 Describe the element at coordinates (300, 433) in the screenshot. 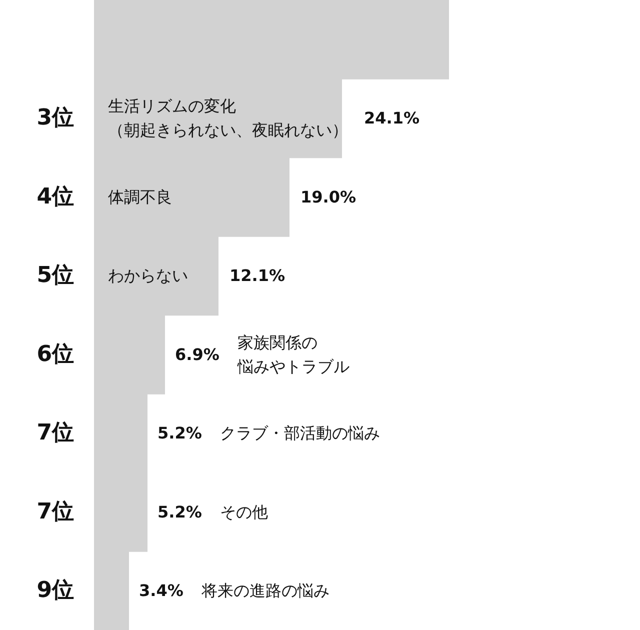

I see `annotation: クラブ・部活動の悩み` at that location.